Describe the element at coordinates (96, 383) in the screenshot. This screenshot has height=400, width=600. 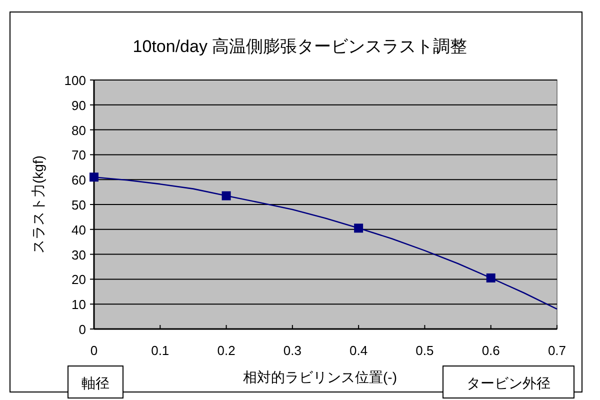
I see `text: 軸径` at that location.